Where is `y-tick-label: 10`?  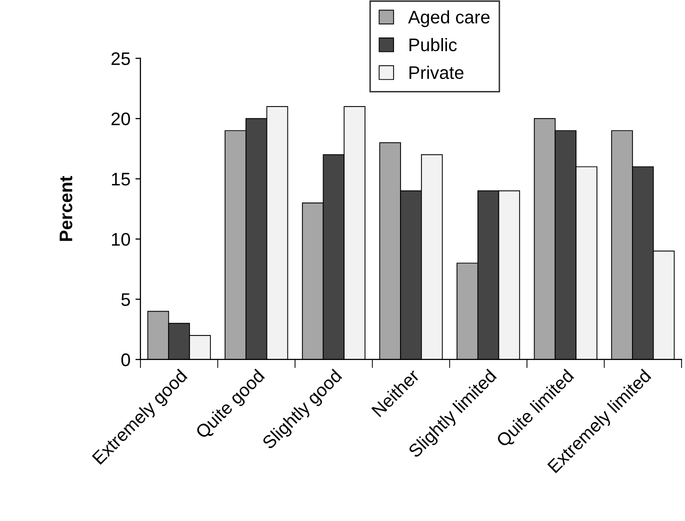 y-tick-label: 10 is located at coordinates (121, 239).